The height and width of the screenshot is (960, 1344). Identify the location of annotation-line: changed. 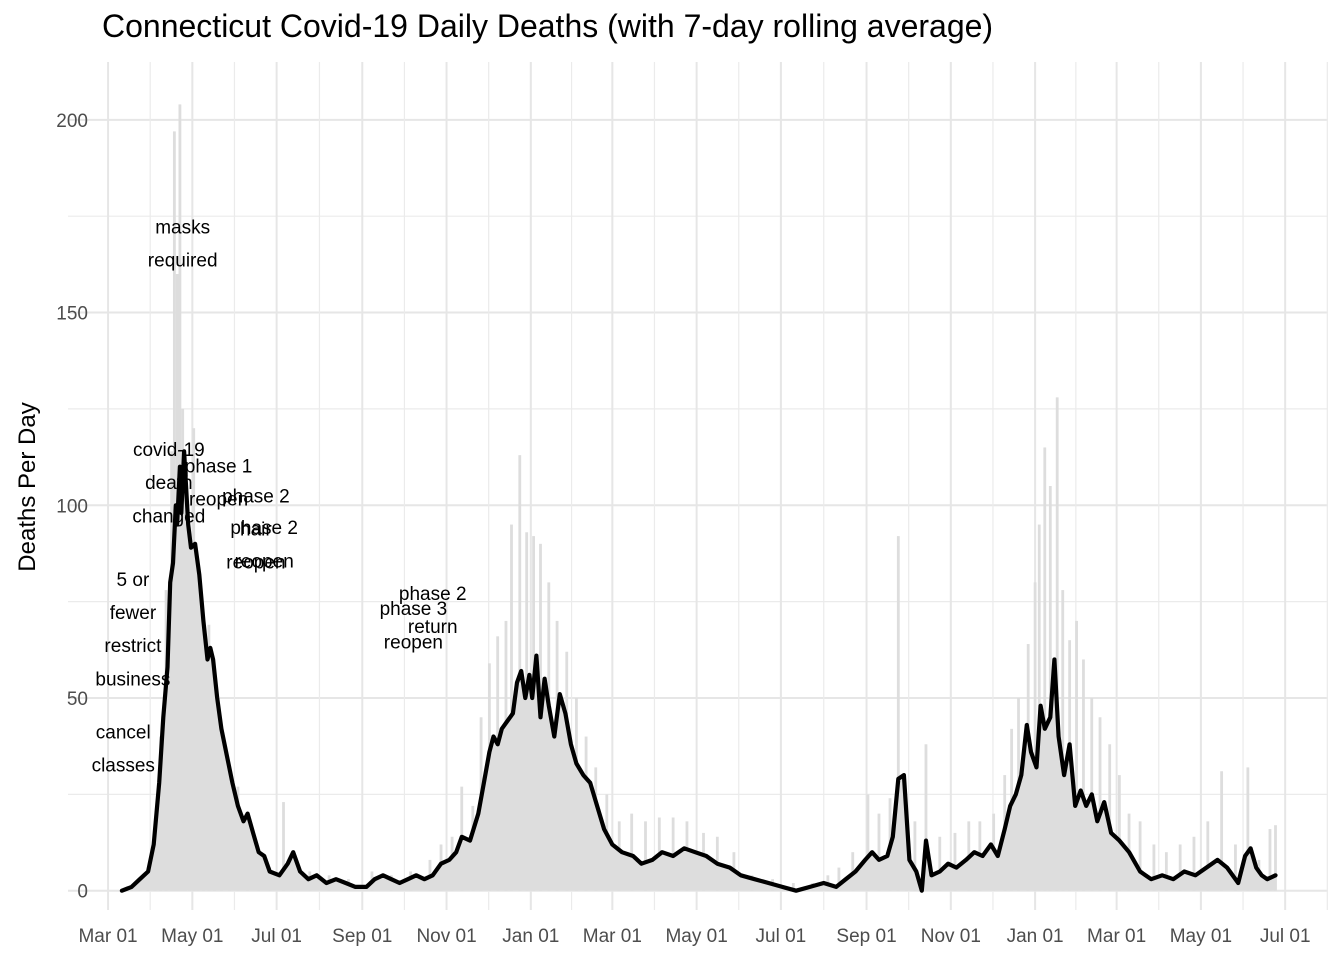
(168, 516).